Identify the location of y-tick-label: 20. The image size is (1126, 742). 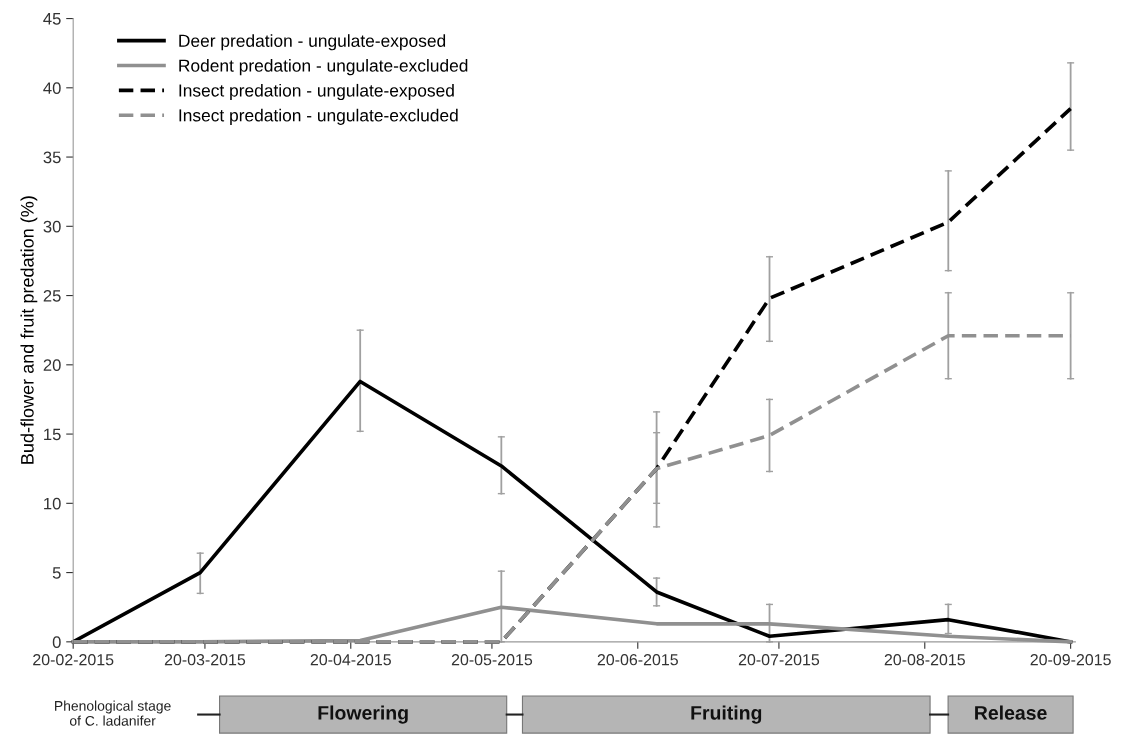
(52, 365).